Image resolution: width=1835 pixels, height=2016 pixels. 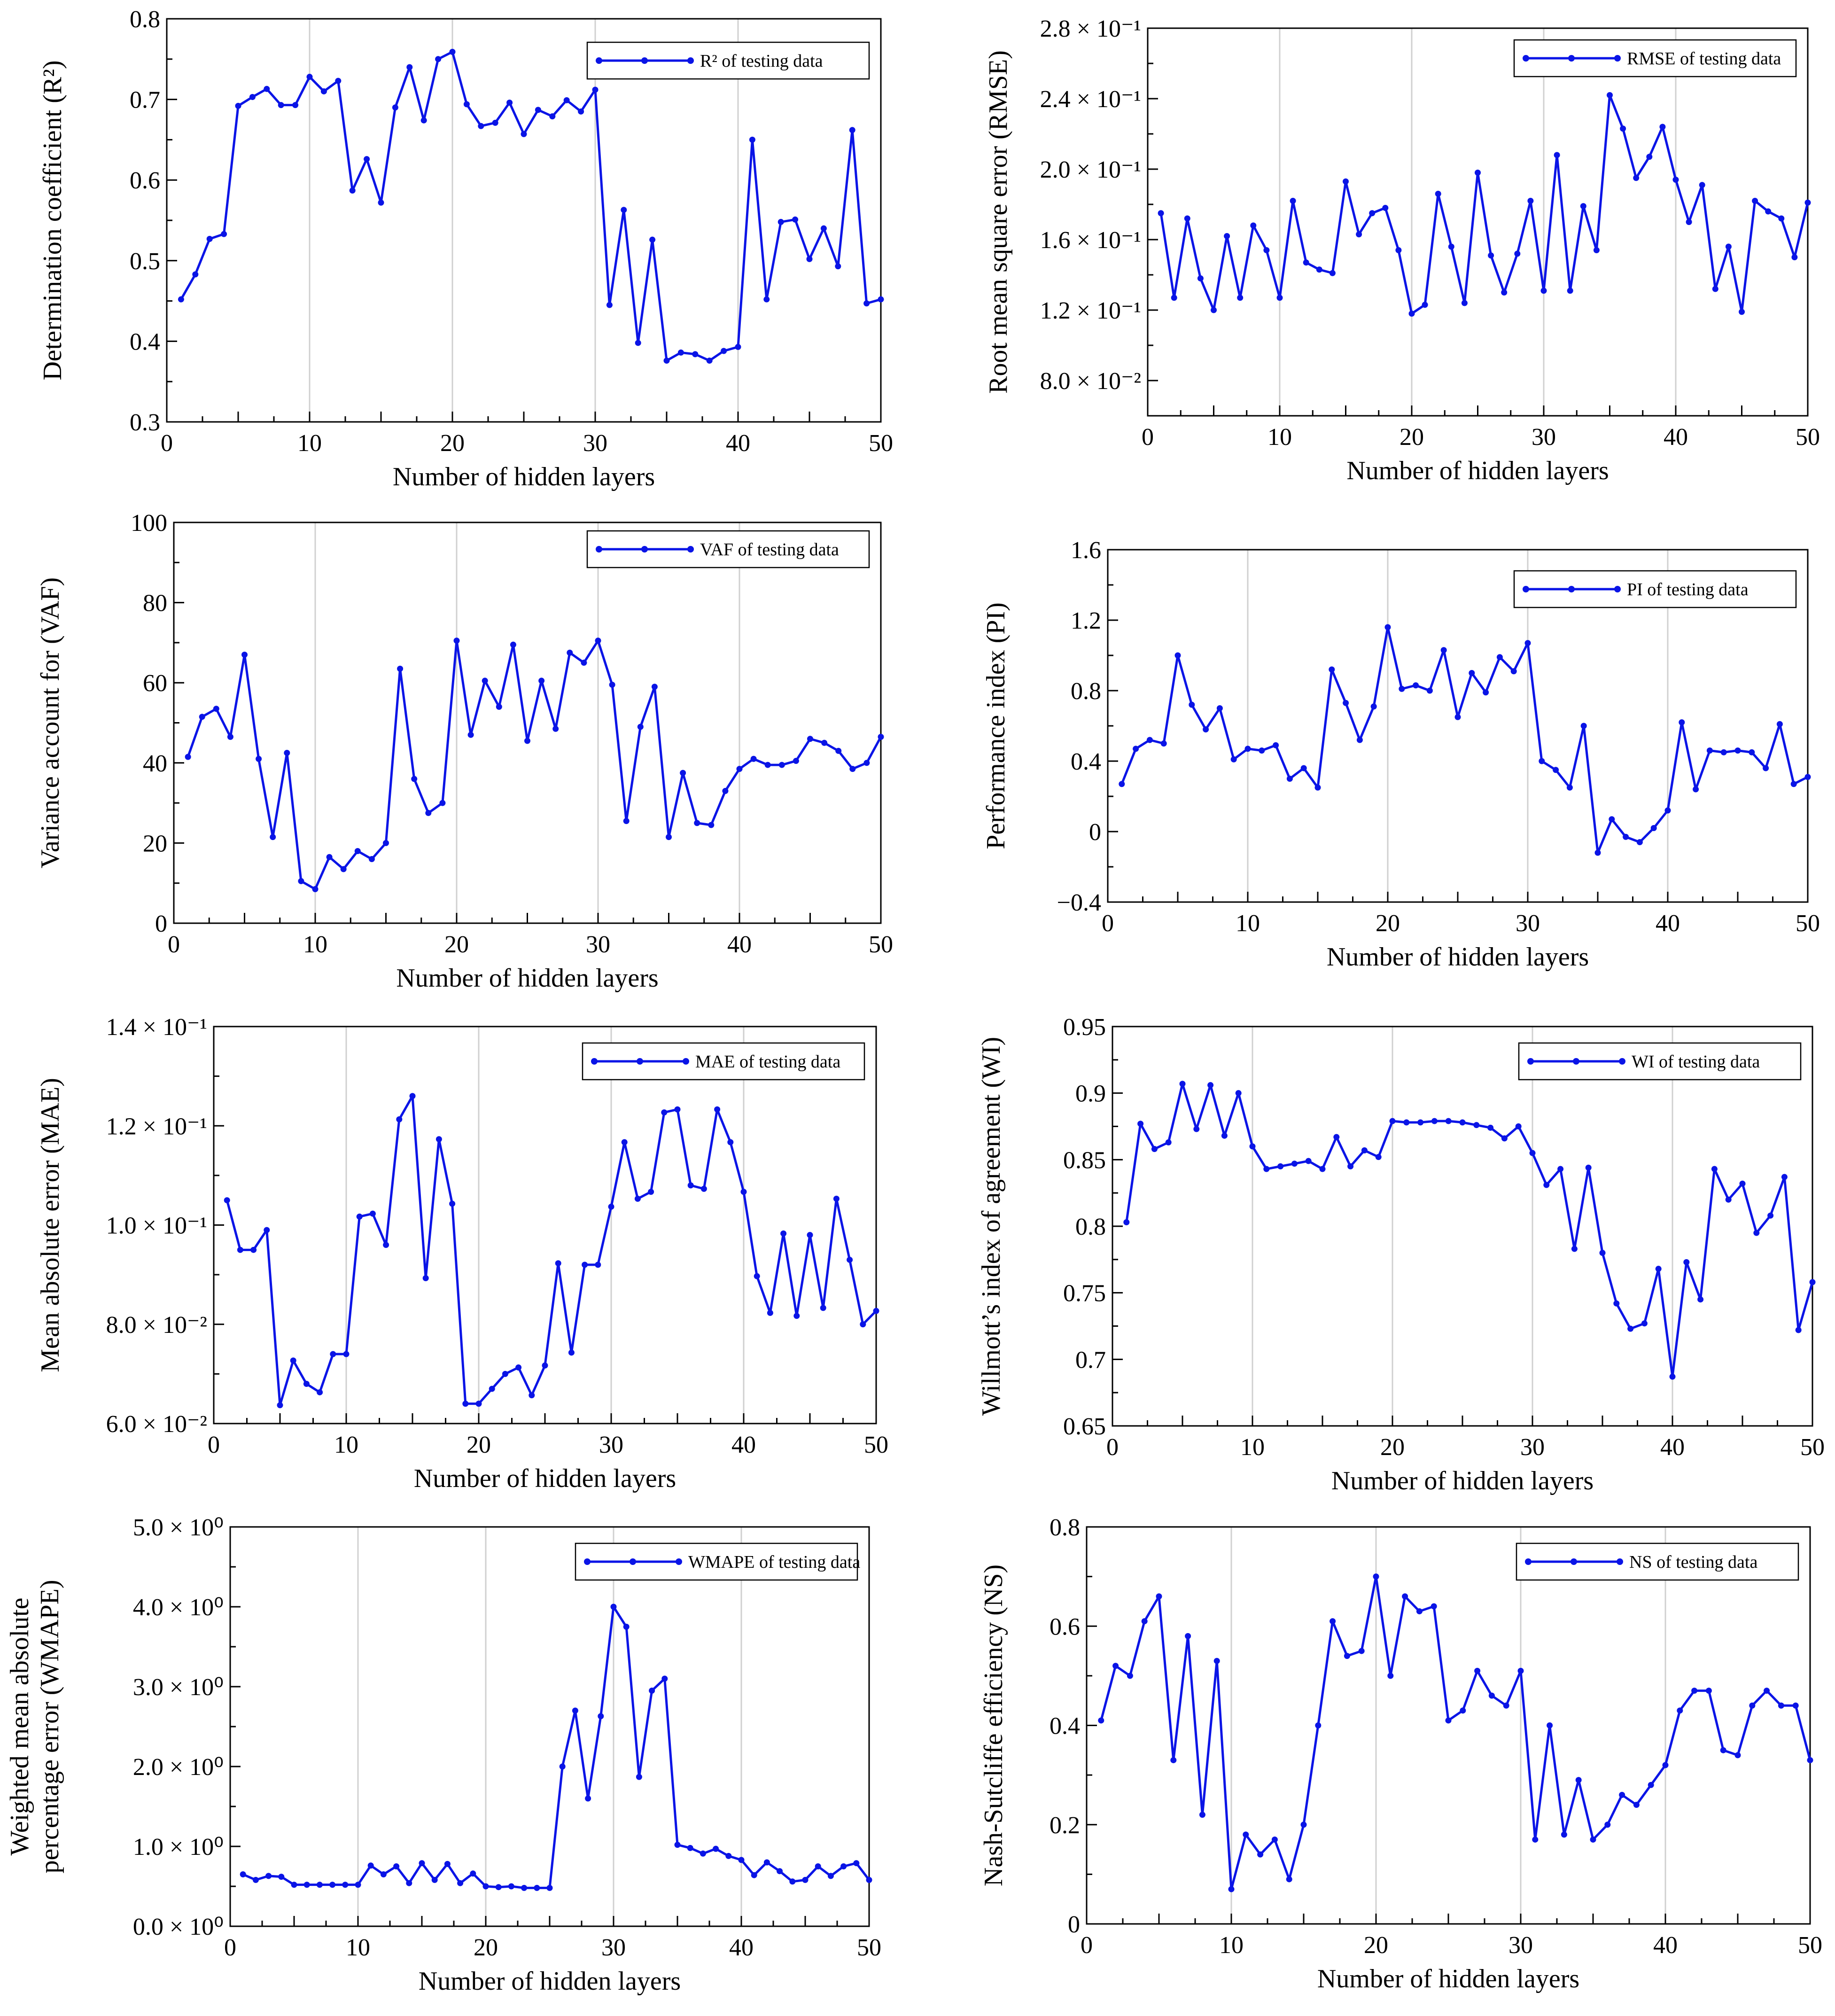 I want to click on r2-legend: R² of testing data, so click(x=728, y=61).